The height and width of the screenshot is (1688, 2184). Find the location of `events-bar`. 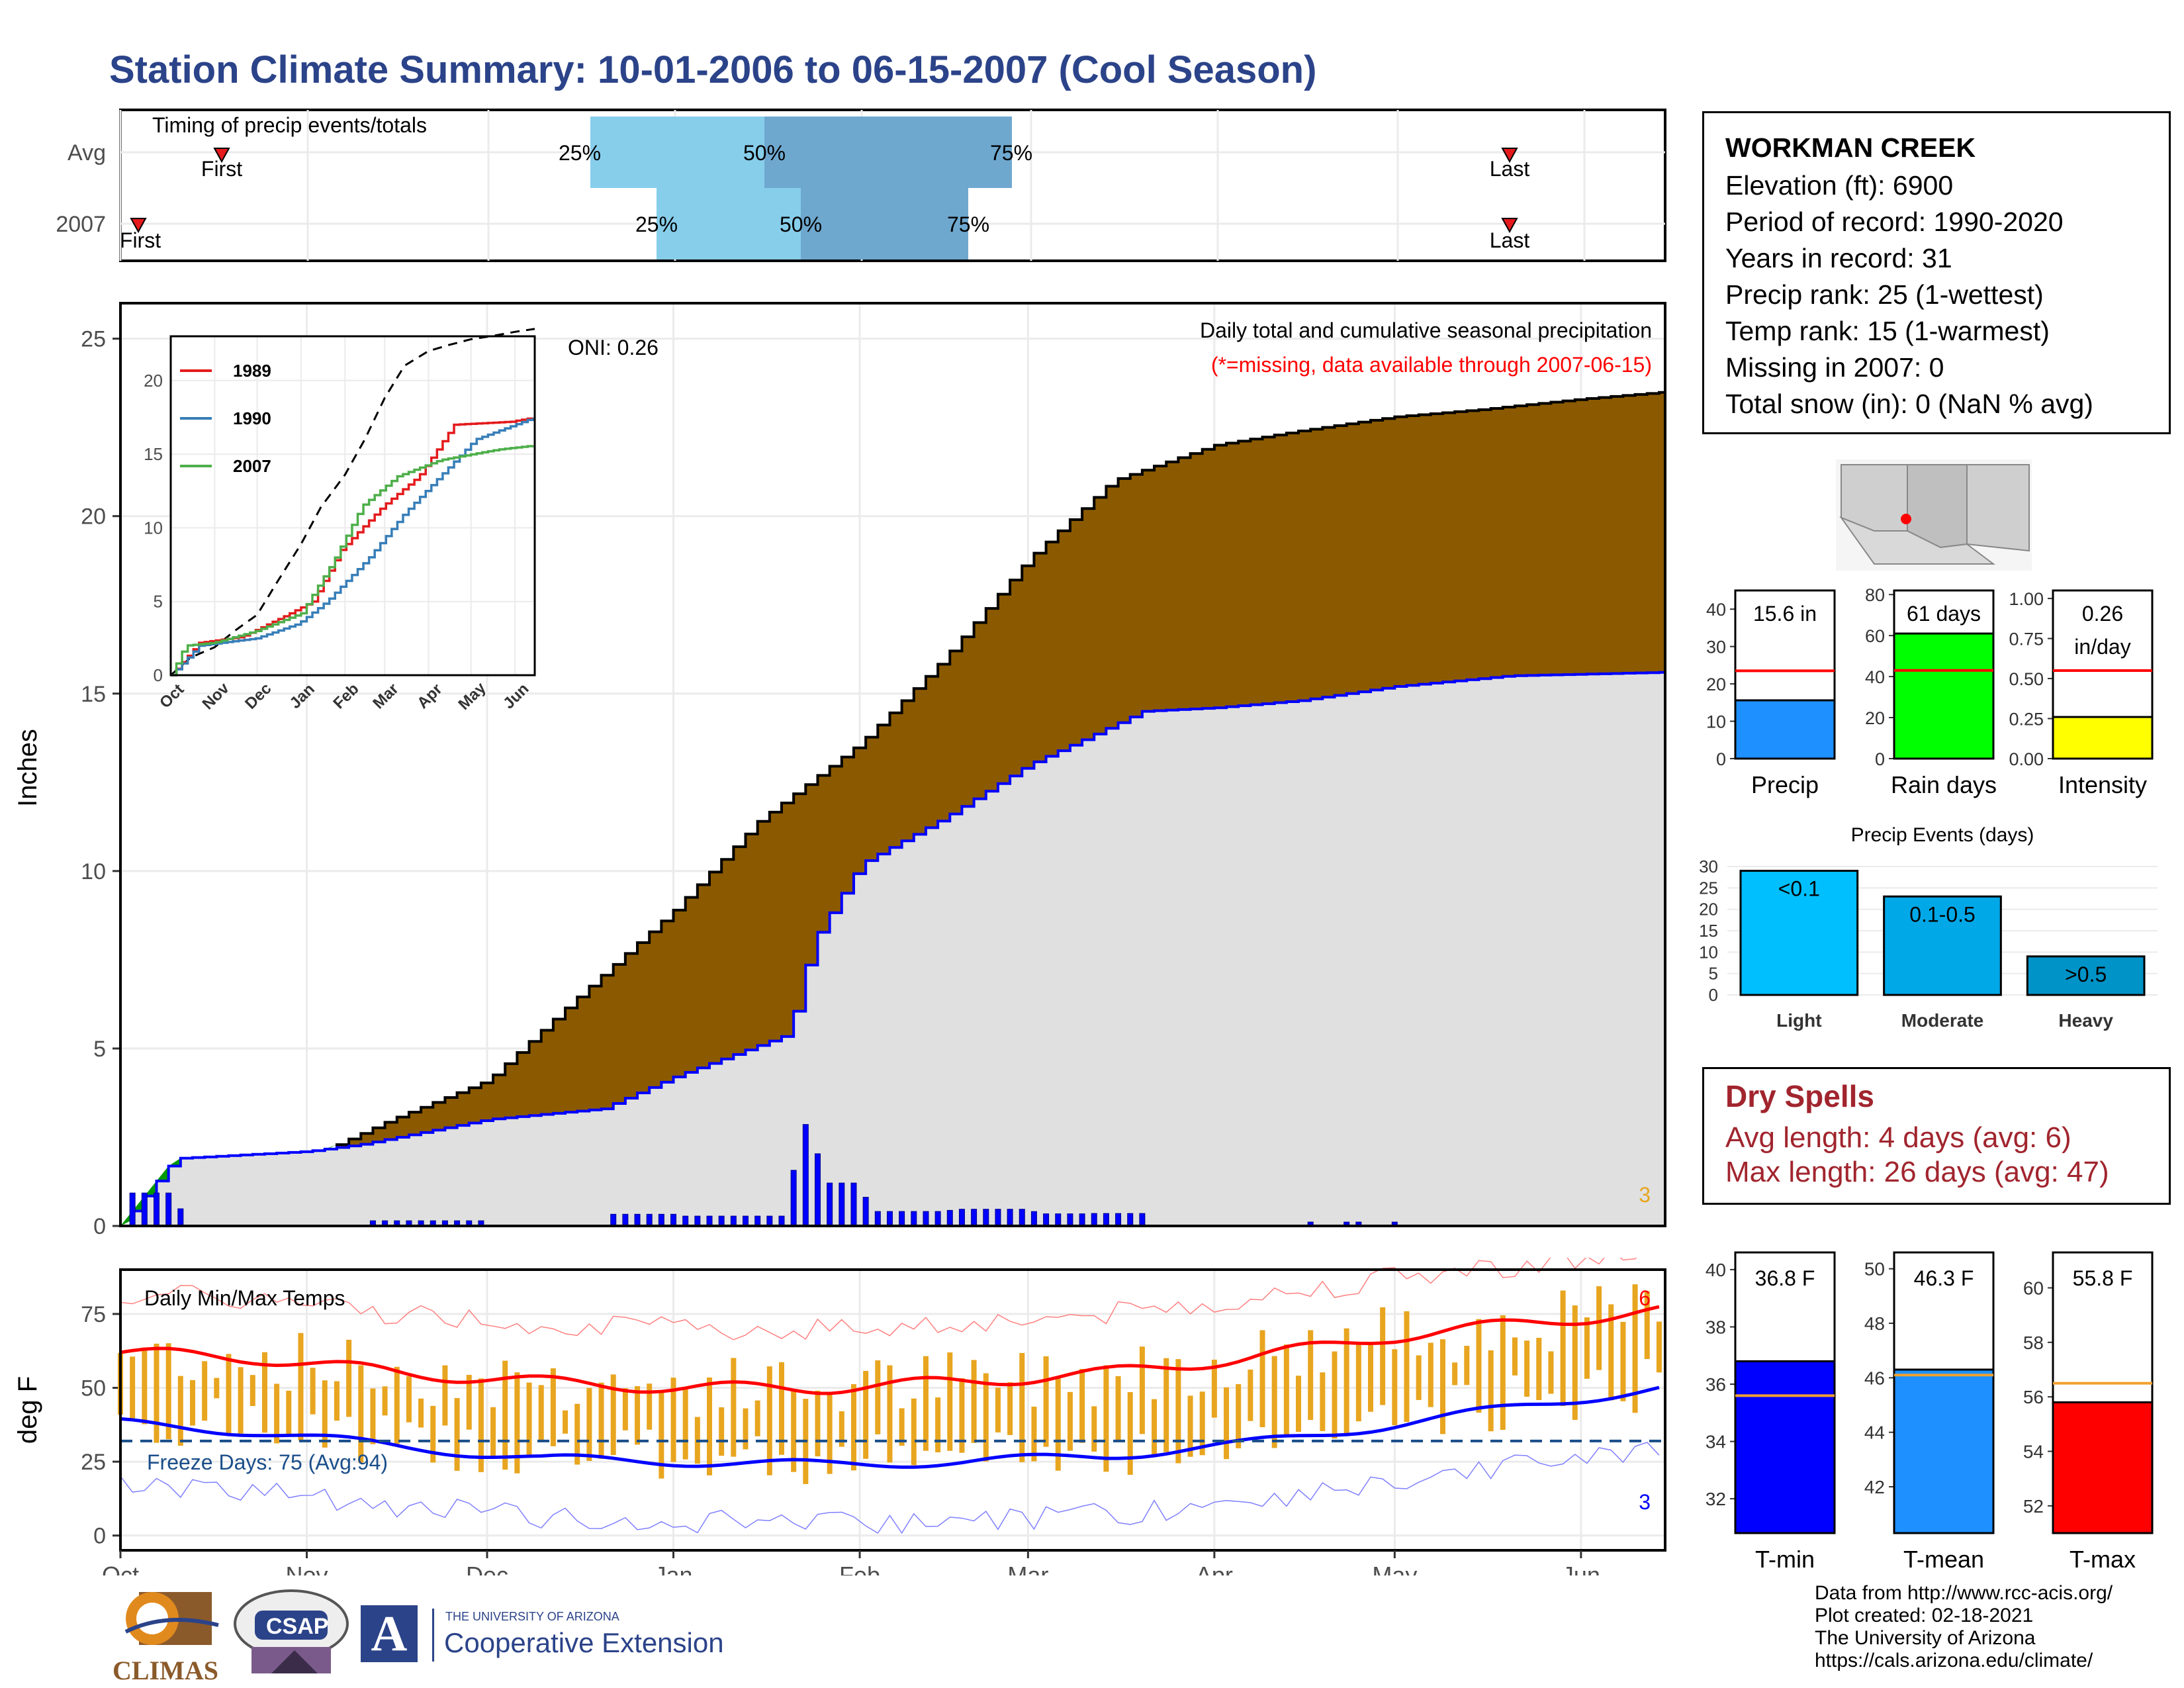

events-bar is located at coordinates (1942, 945).